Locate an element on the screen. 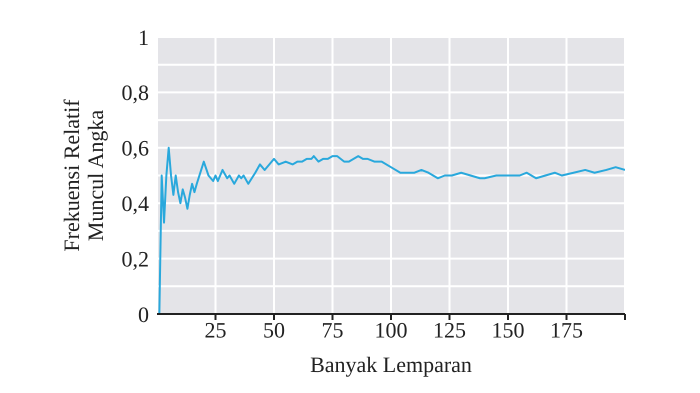  y-tick-label: 0 is located at coordinates (143, 314).